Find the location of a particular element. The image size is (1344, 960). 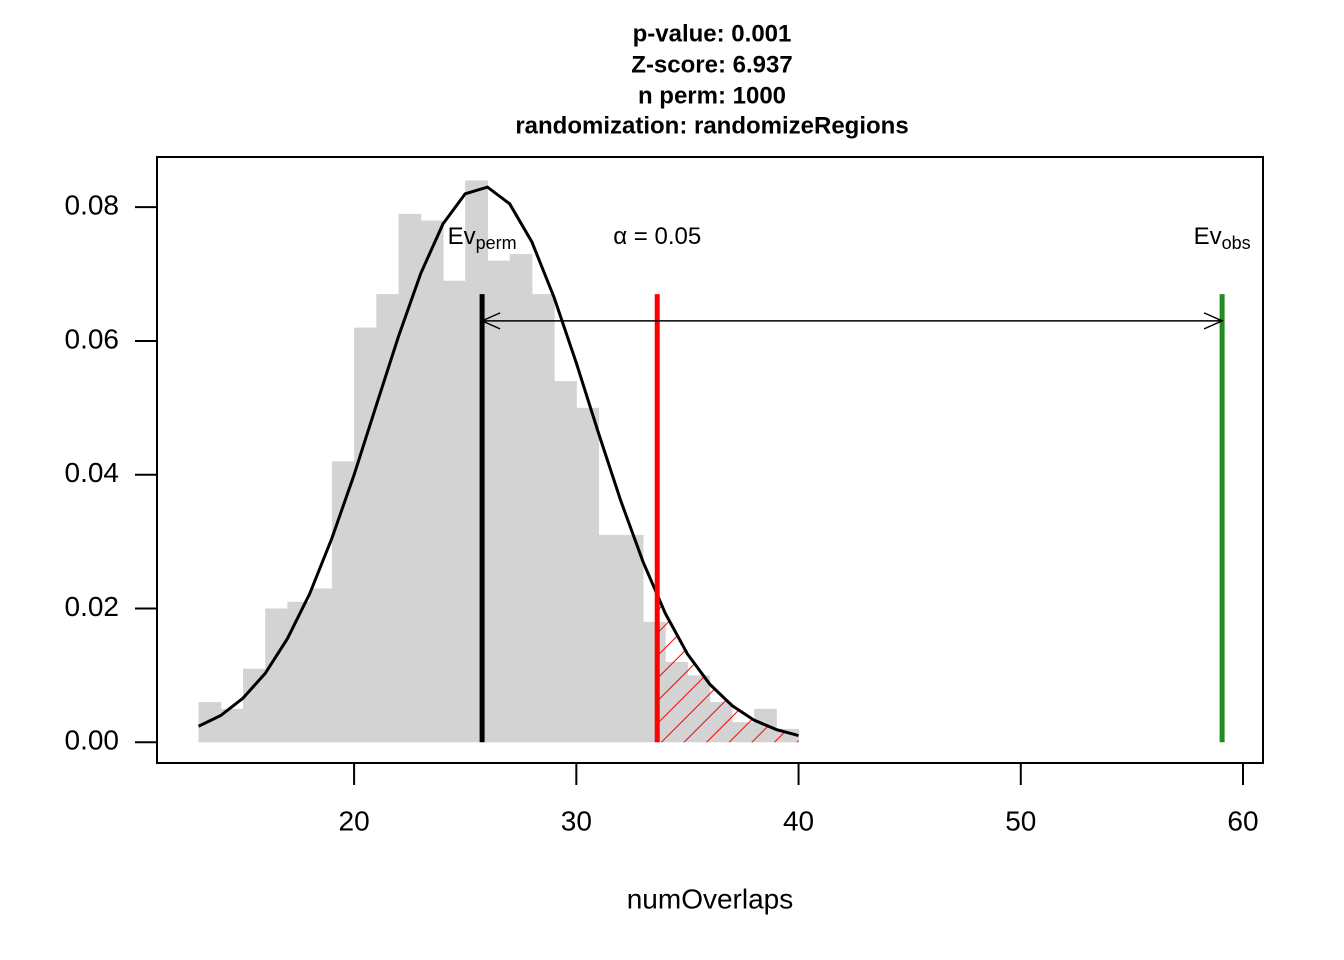

x-tick-label: 40 is located at coordinates (798, 820).